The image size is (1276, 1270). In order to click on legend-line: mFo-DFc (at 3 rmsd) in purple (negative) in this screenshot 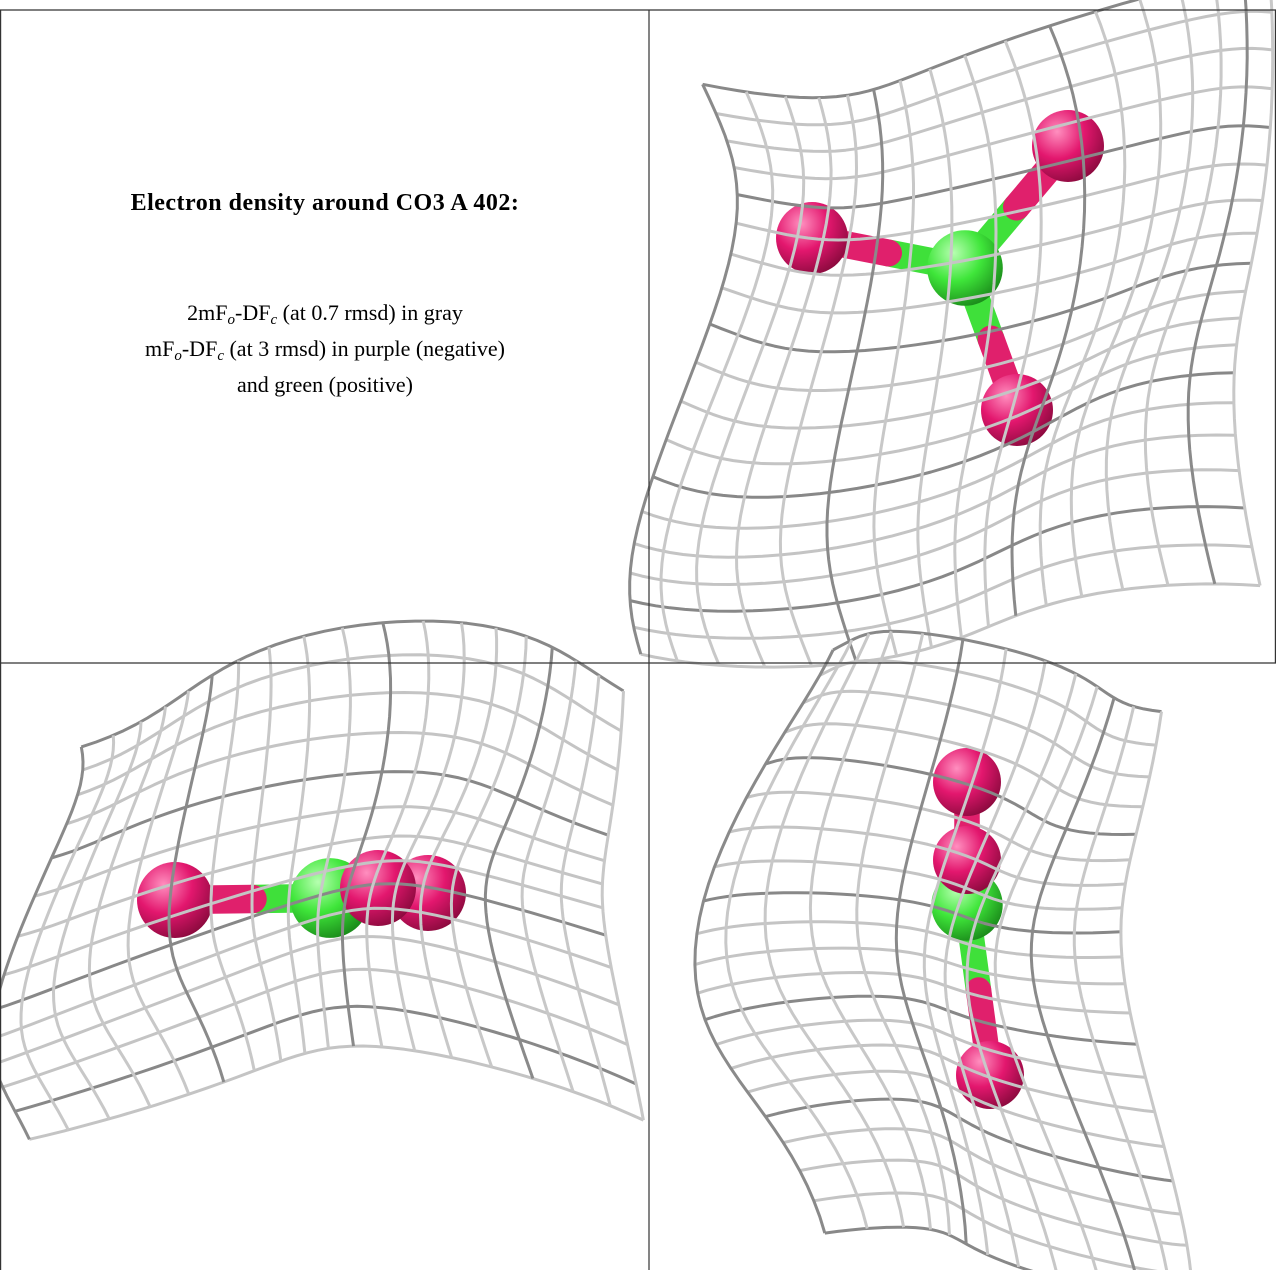, I will do `click(325, 349)`.